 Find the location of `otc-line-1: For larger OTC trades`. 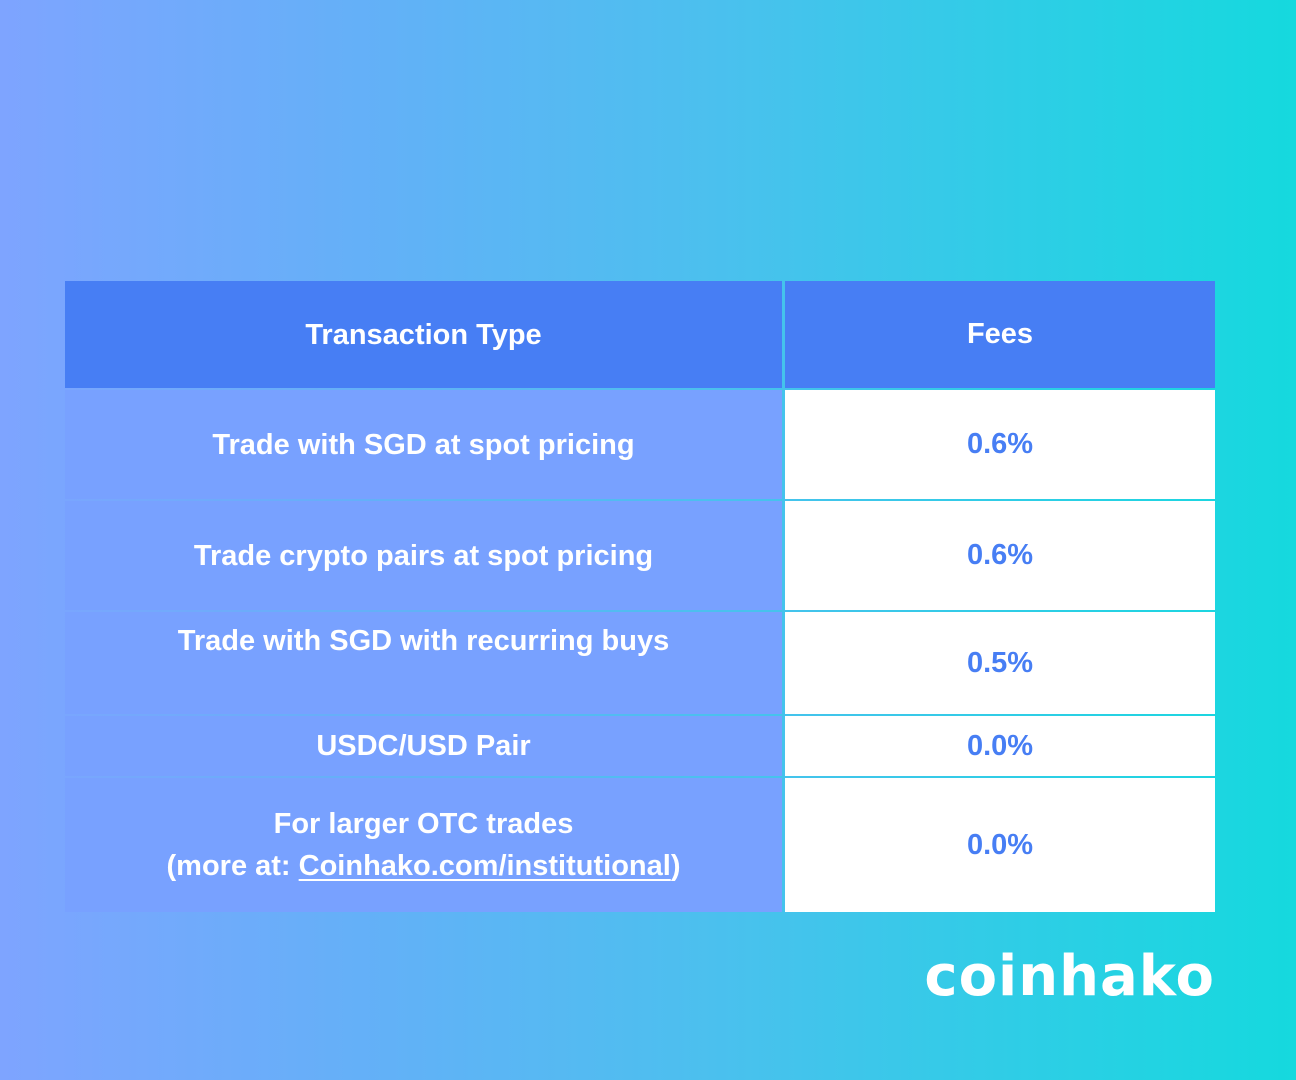

otc-line-1: For larger OTC trades is located at coordinates (423, 824).